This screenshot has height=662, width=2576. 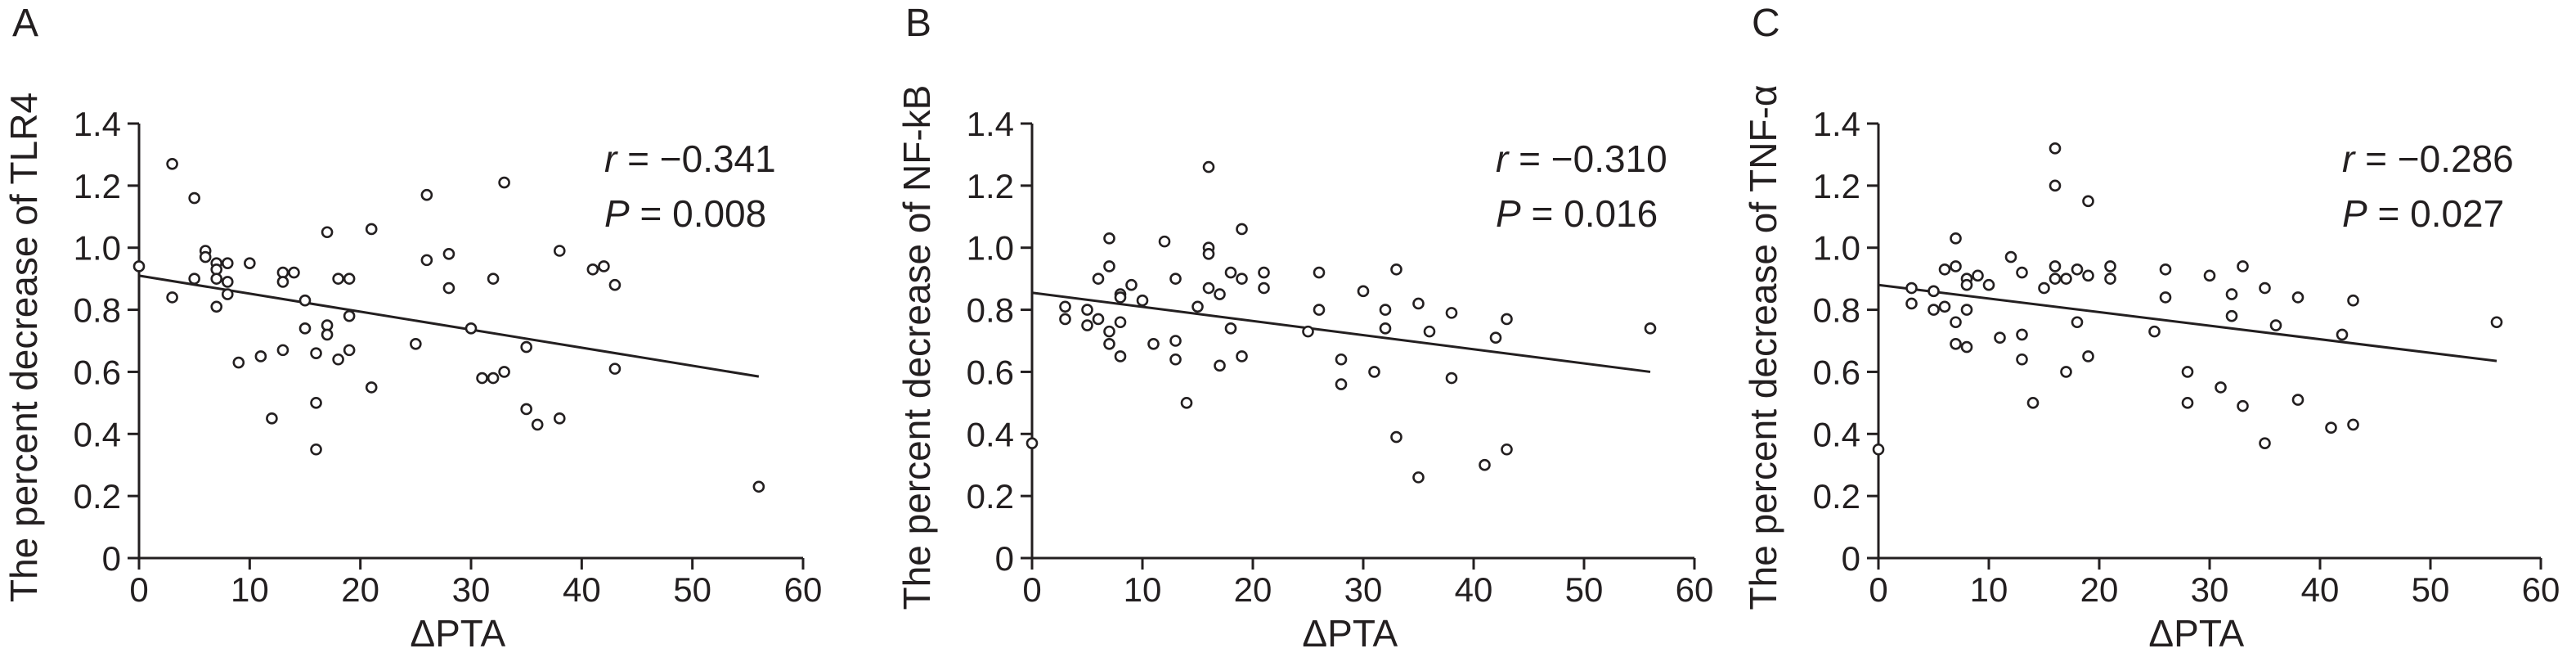 What do you see at coordinates (2349, 159) in the screenshot?
I see `r-symbol: r` at bounding box center [2349, 159].